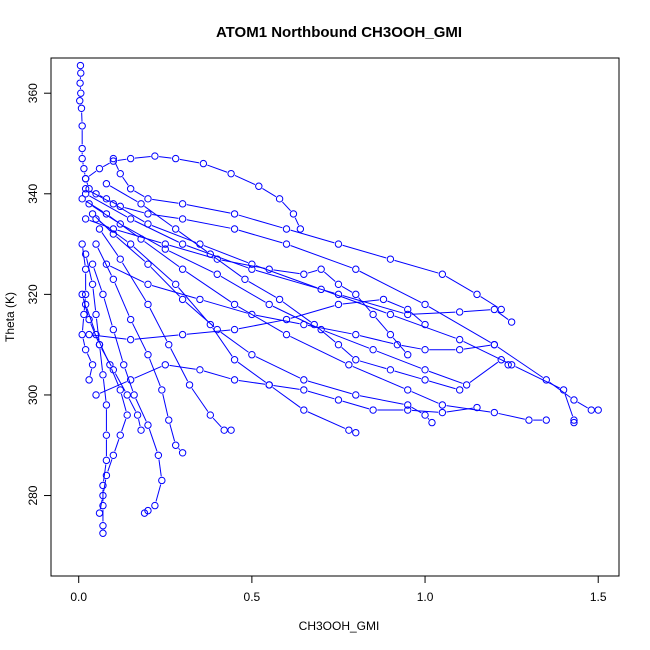 Image resolution: width=650 pixels, height=650 pixels. I want to click on y-tick-label: 320, so click(33, 294).